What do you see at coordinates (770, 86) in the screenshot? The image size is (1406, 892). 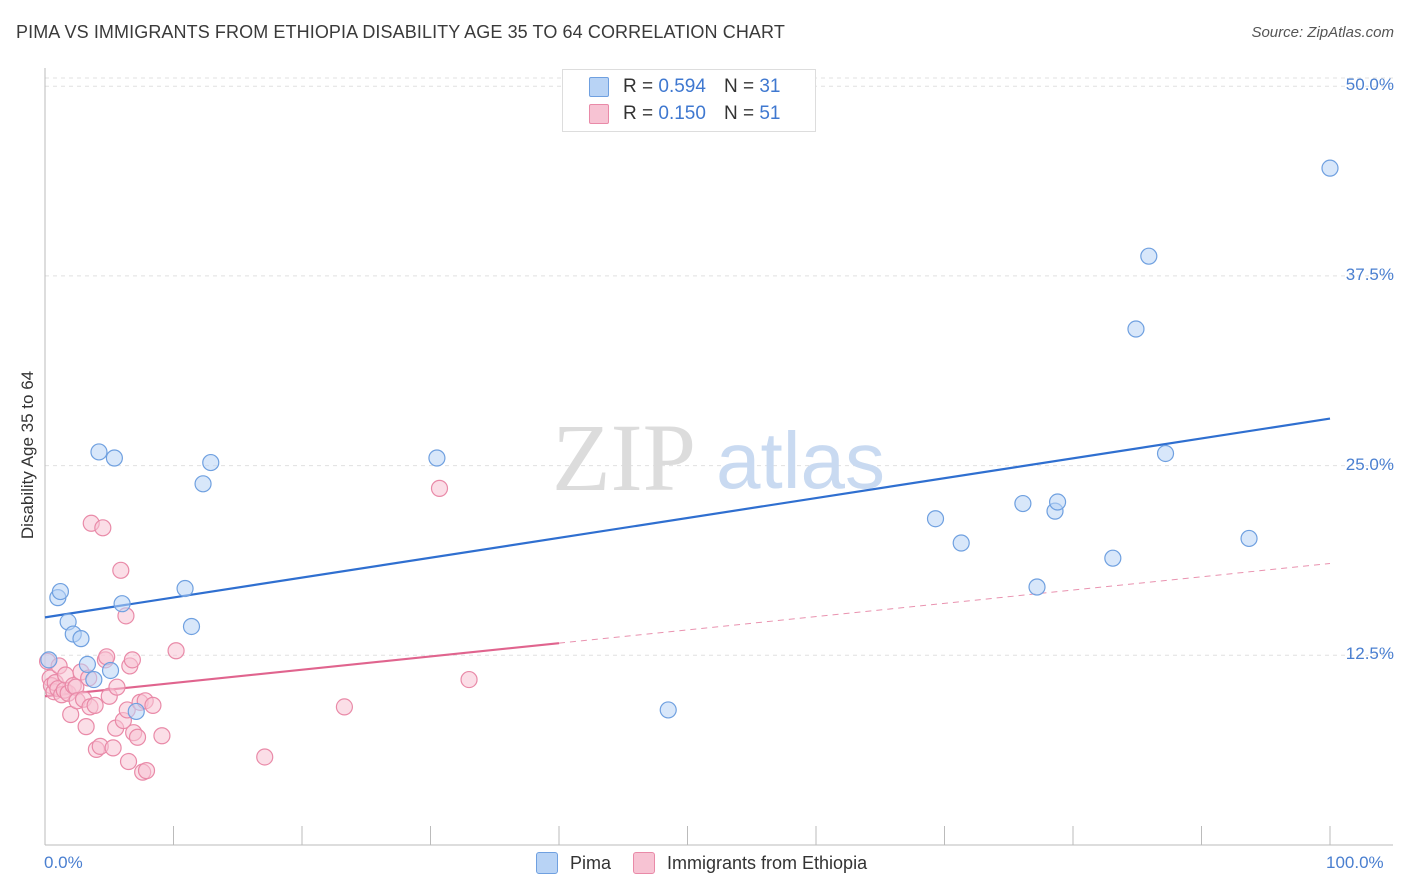 I see `n-value: 31` at bounding box center [770, 86].